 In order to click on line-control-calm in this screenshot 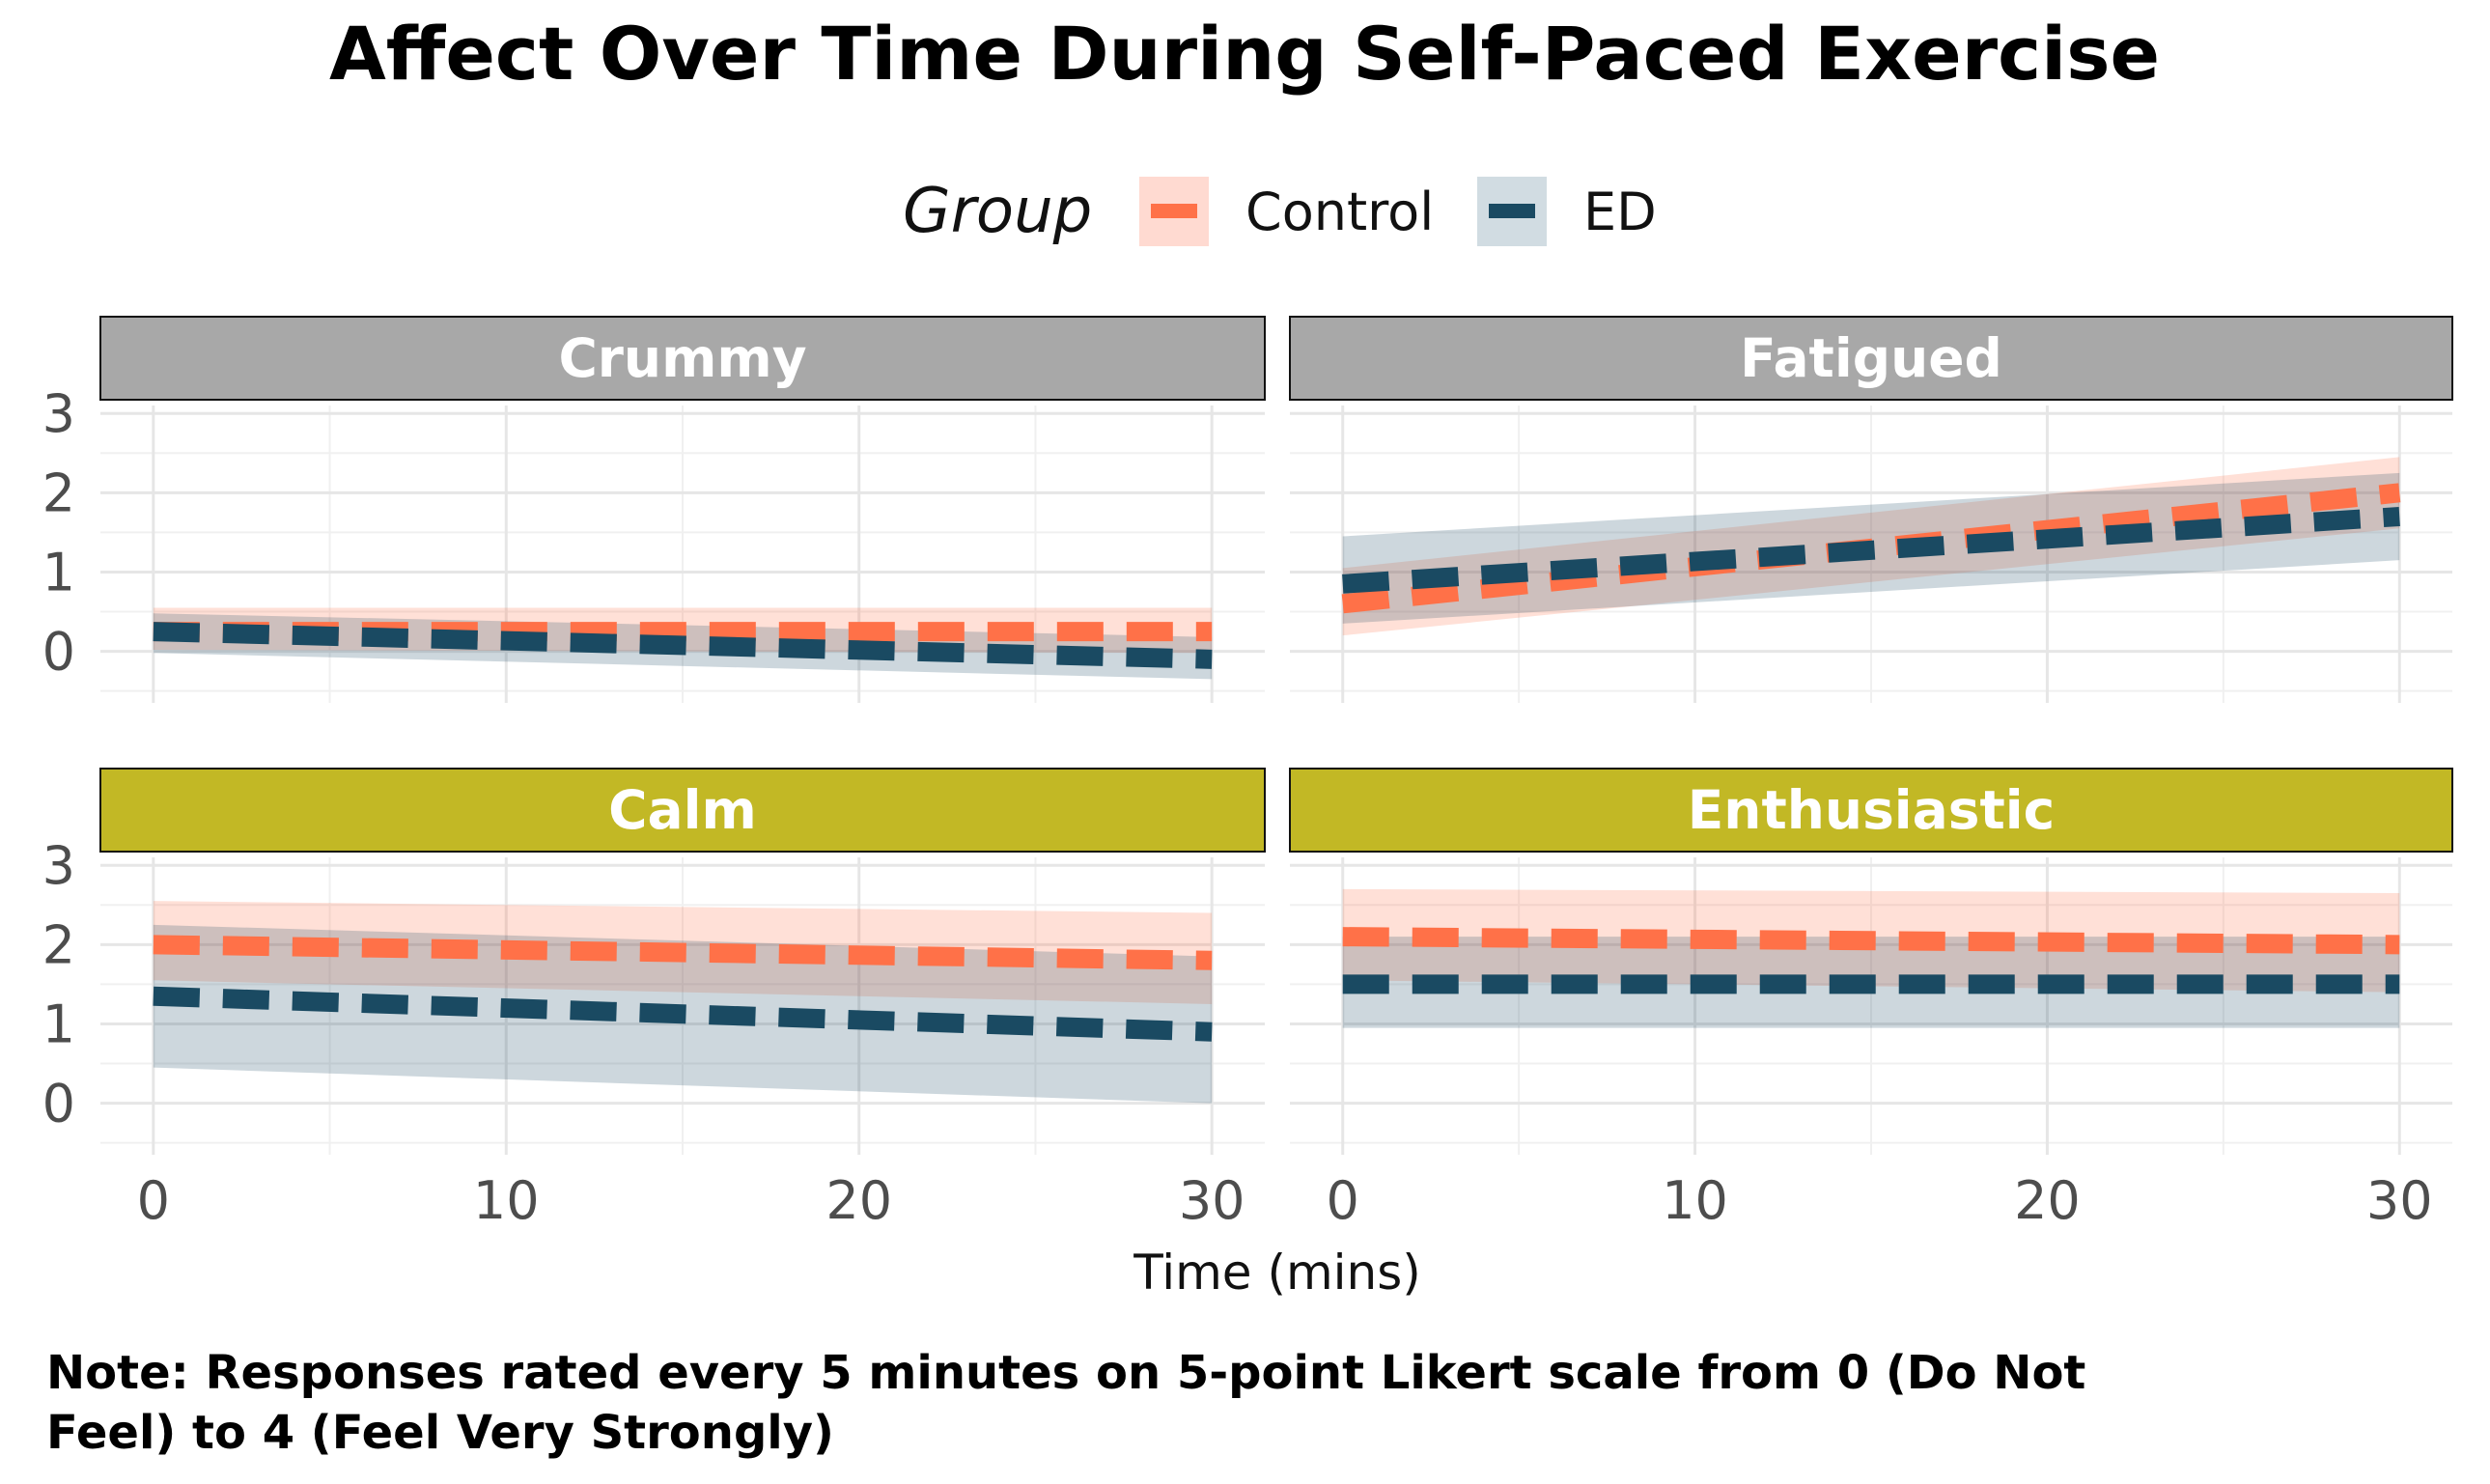, I will do `click(683, 953)`.